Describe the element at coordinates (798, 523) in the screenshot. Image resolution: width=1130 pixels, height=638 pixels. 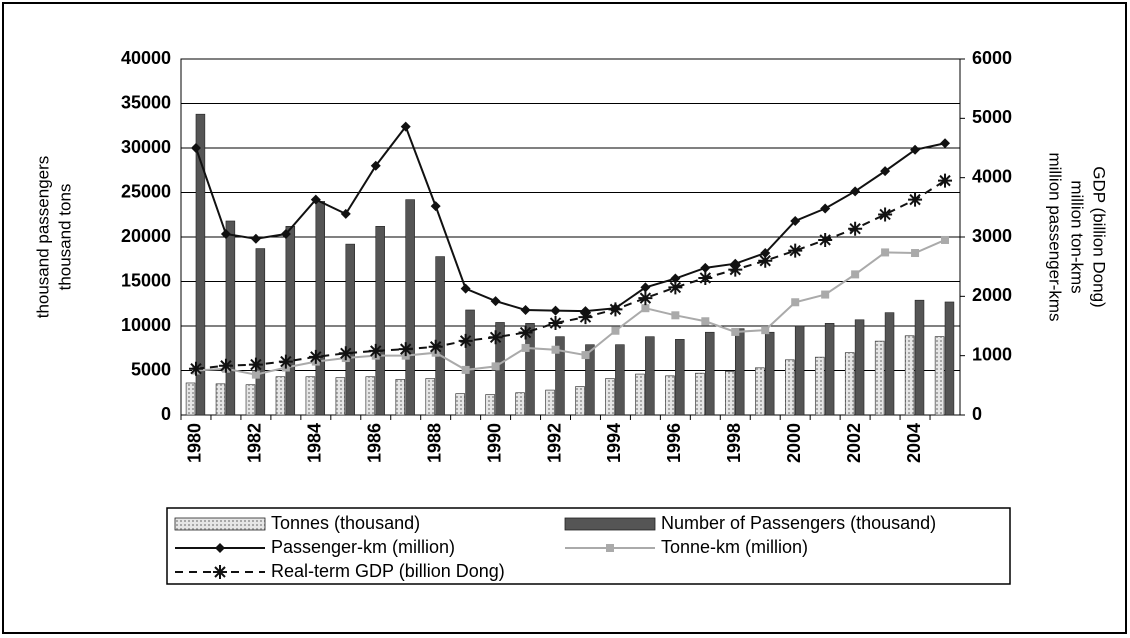
I see `legend-label: Number of Passengers (thousand)` at that location.